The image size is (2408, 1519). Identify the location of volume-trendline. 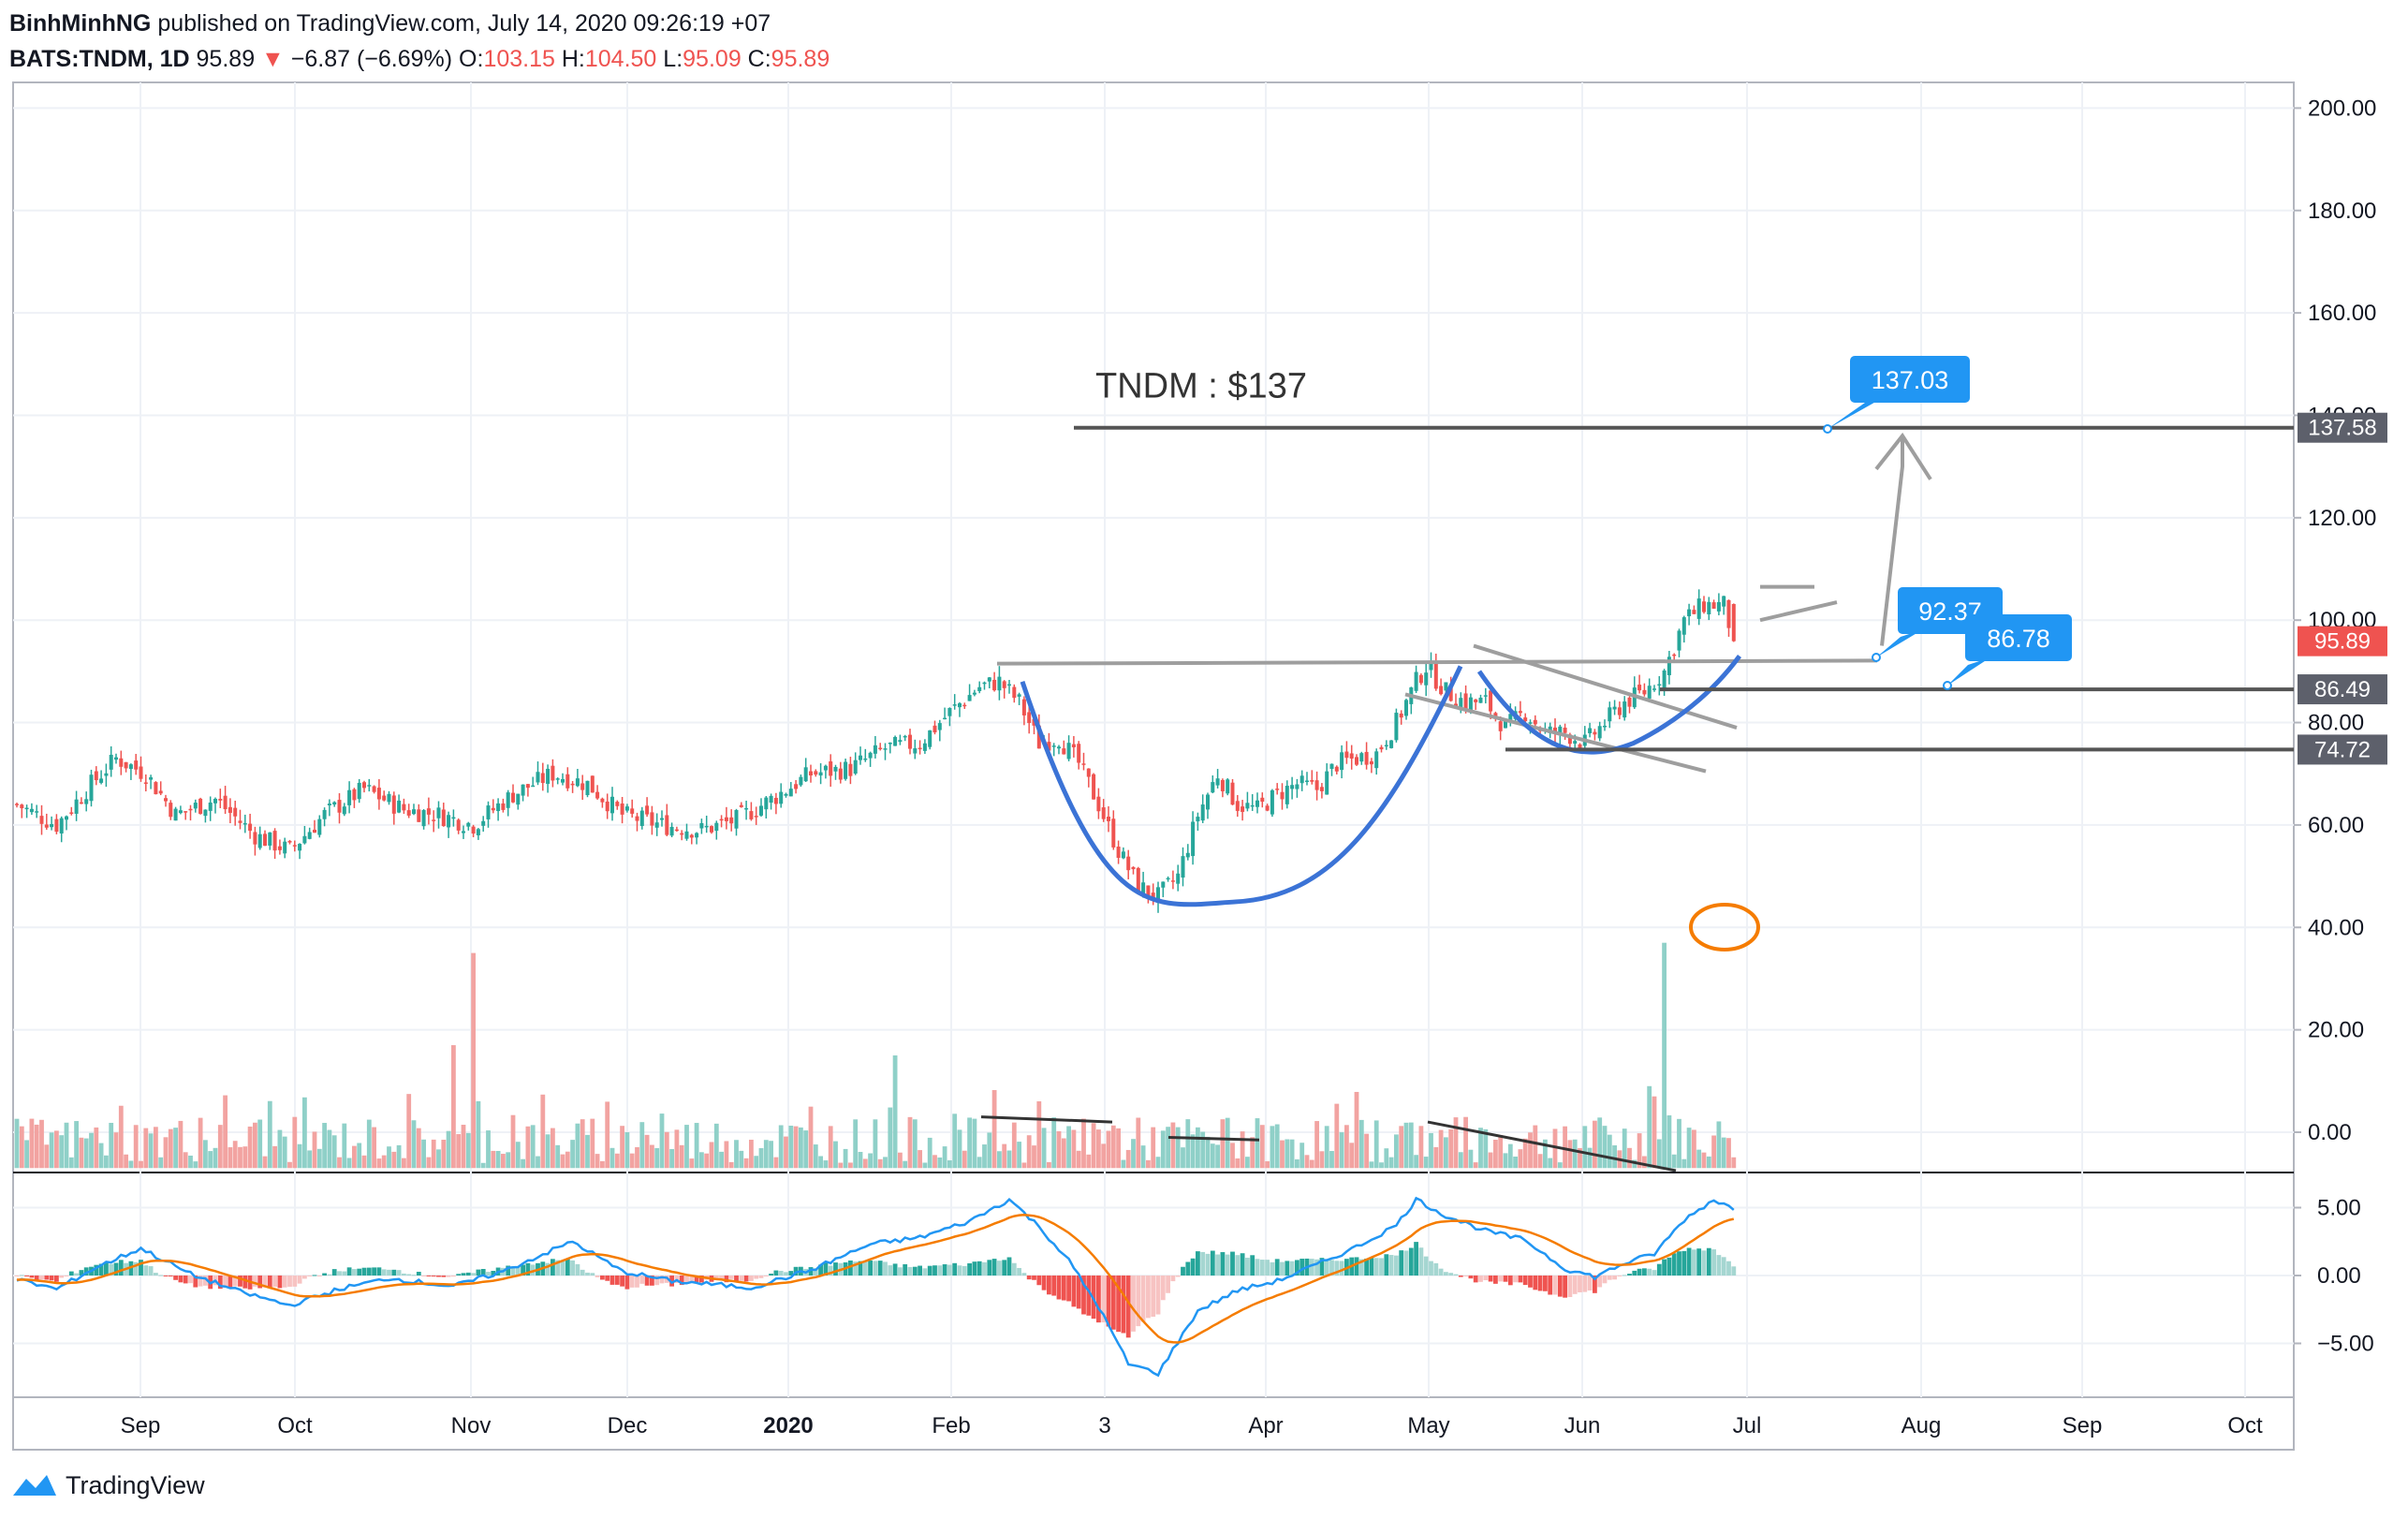
(1213, 1138).